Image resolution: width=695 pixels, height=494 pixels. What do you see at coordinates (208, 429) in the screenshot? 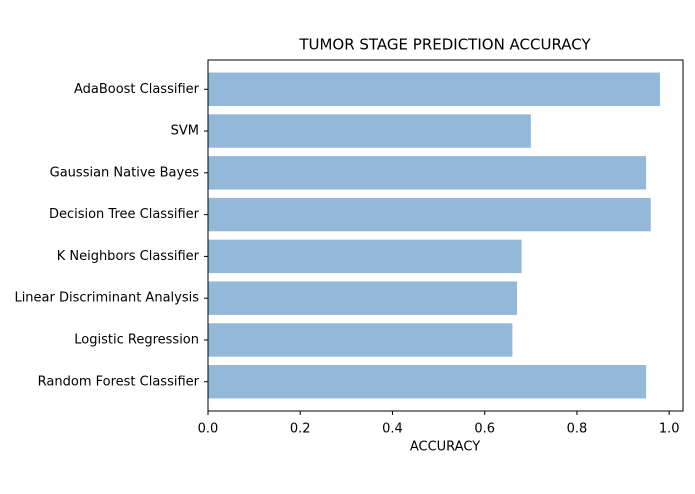
I see `x-tick-label: 0.0` at bounding box center [208, 429].